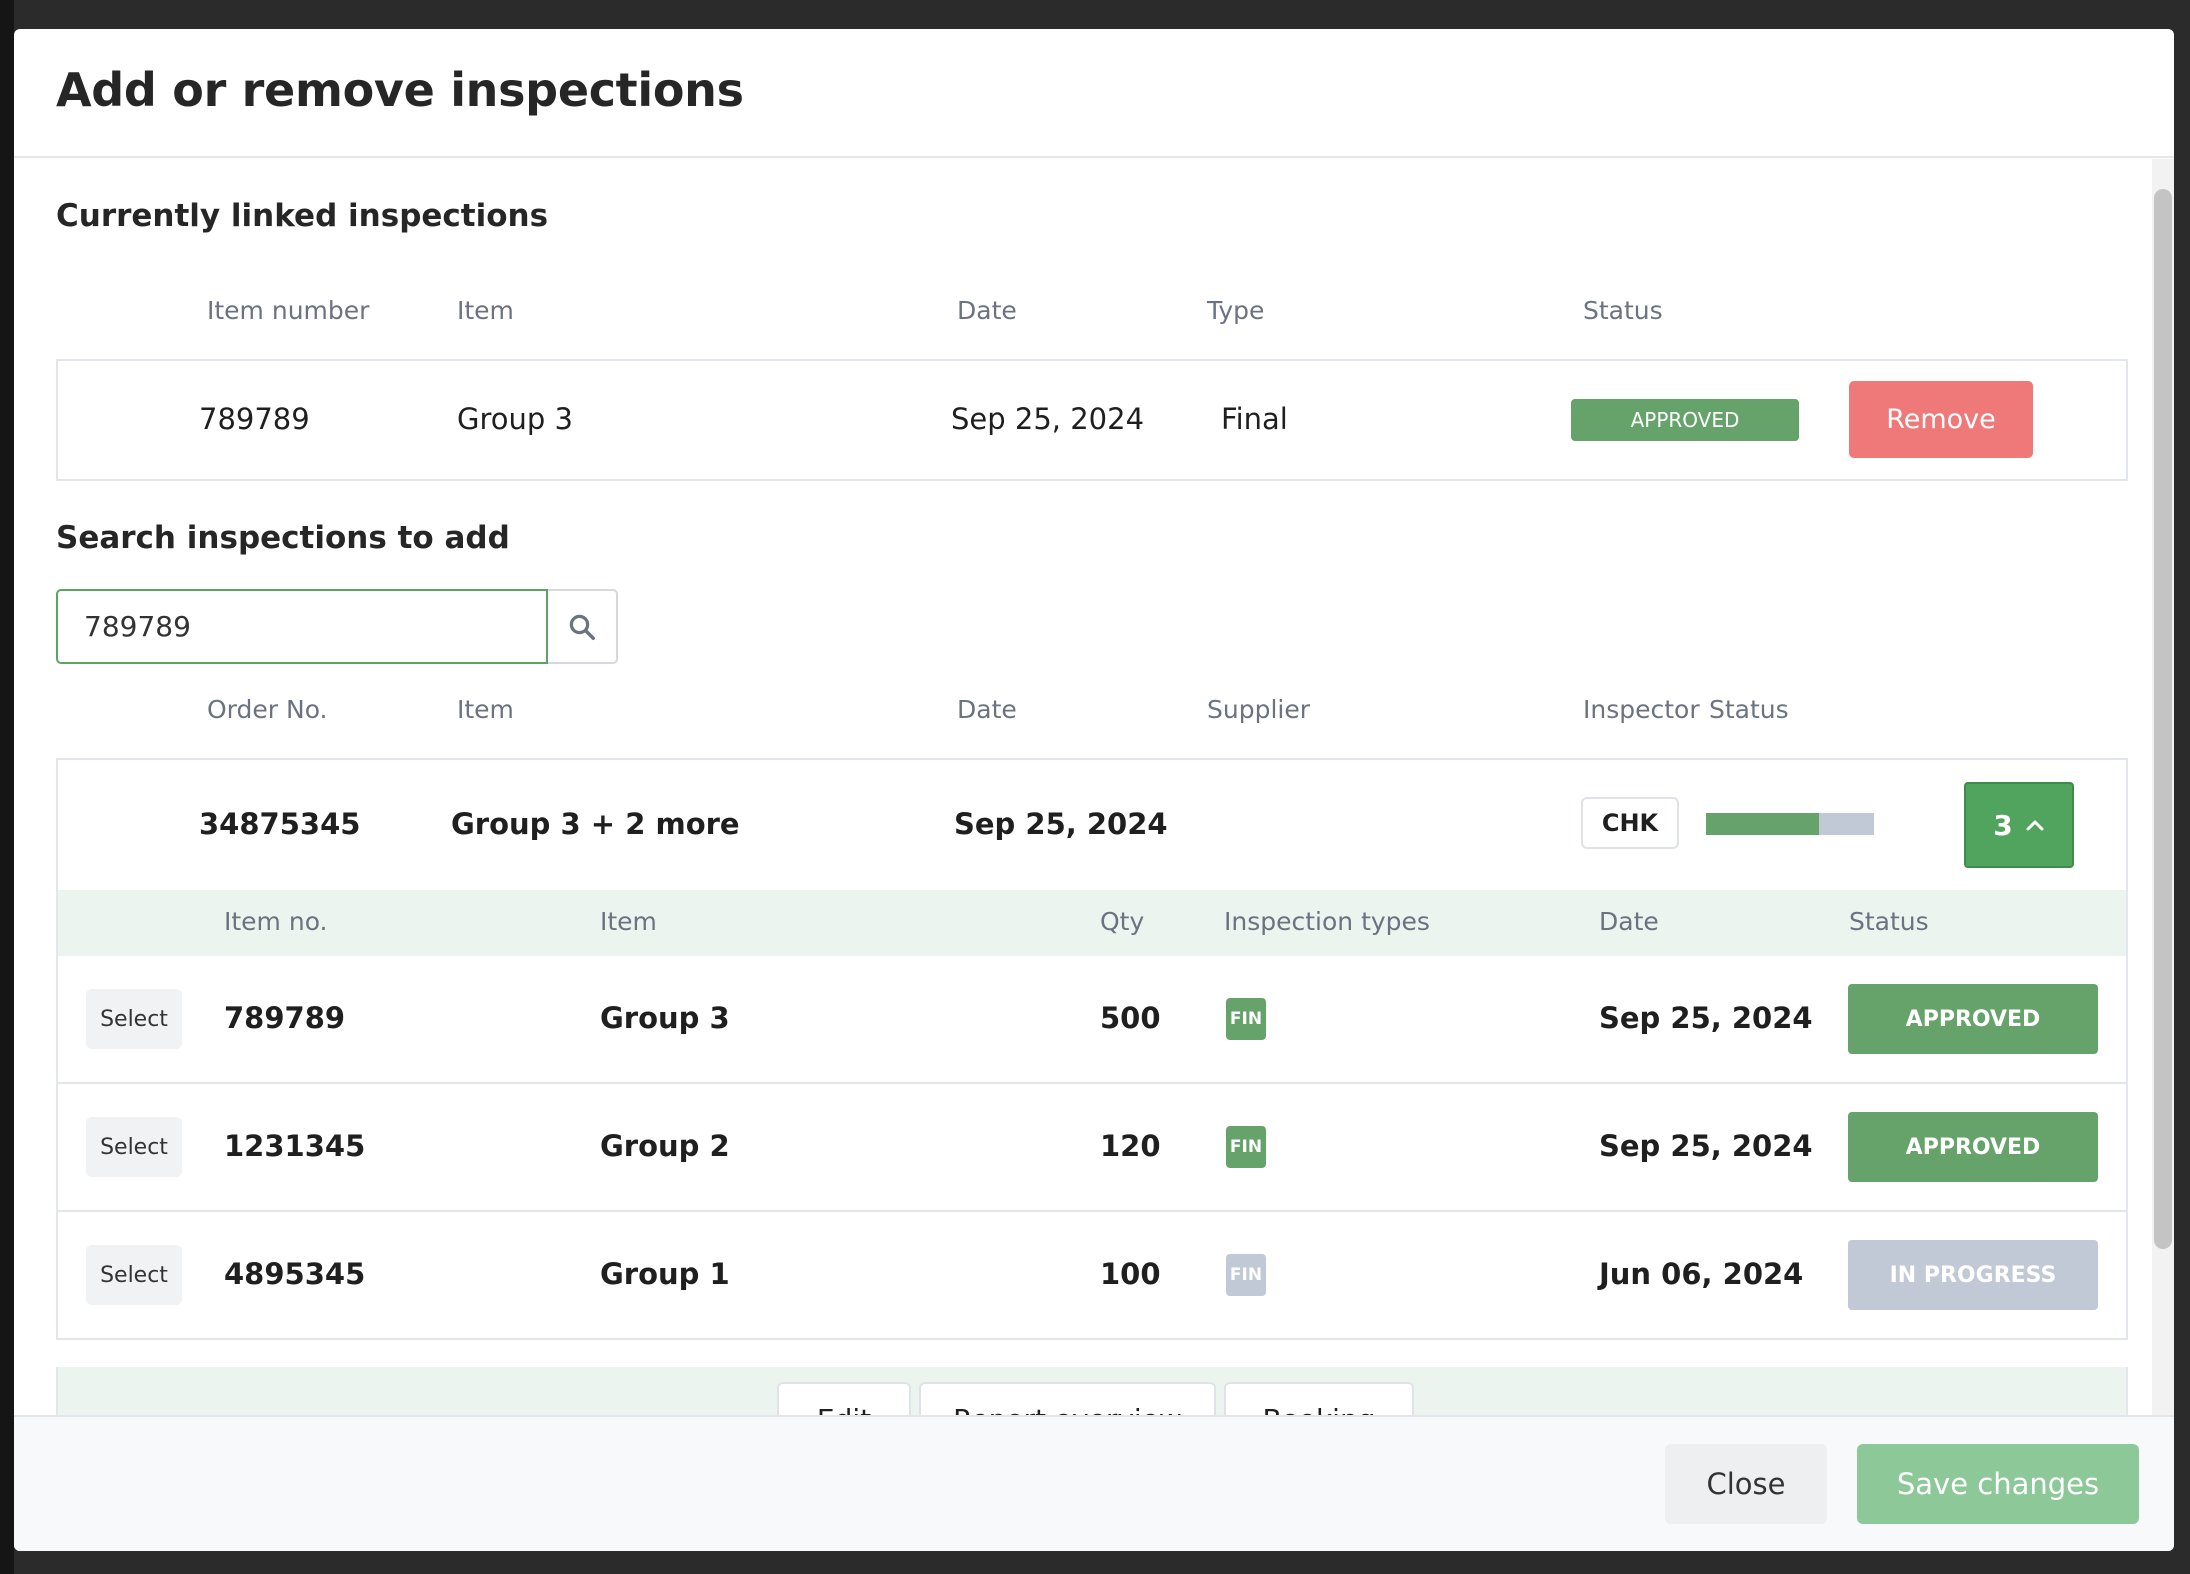  I want to click on inspector-badge: CHK, so click(1630, 823).